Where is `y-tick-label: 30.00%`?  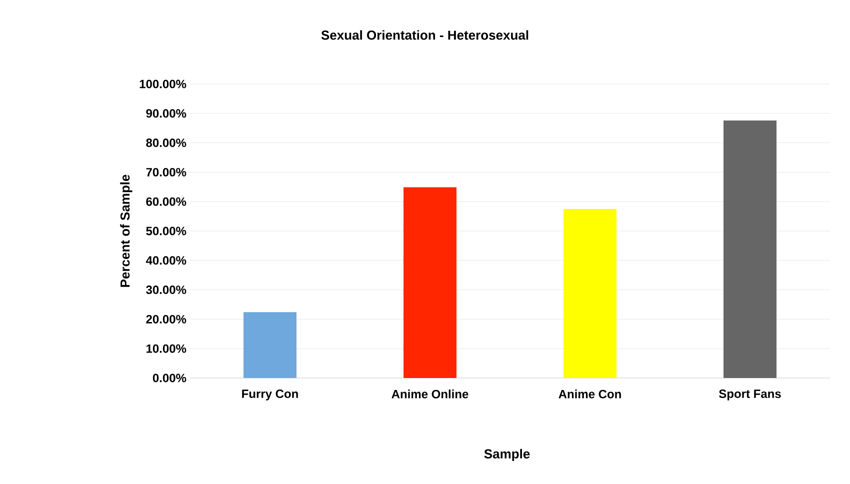
y-tick-label: 30.00% is located at coordinates (166, 290).